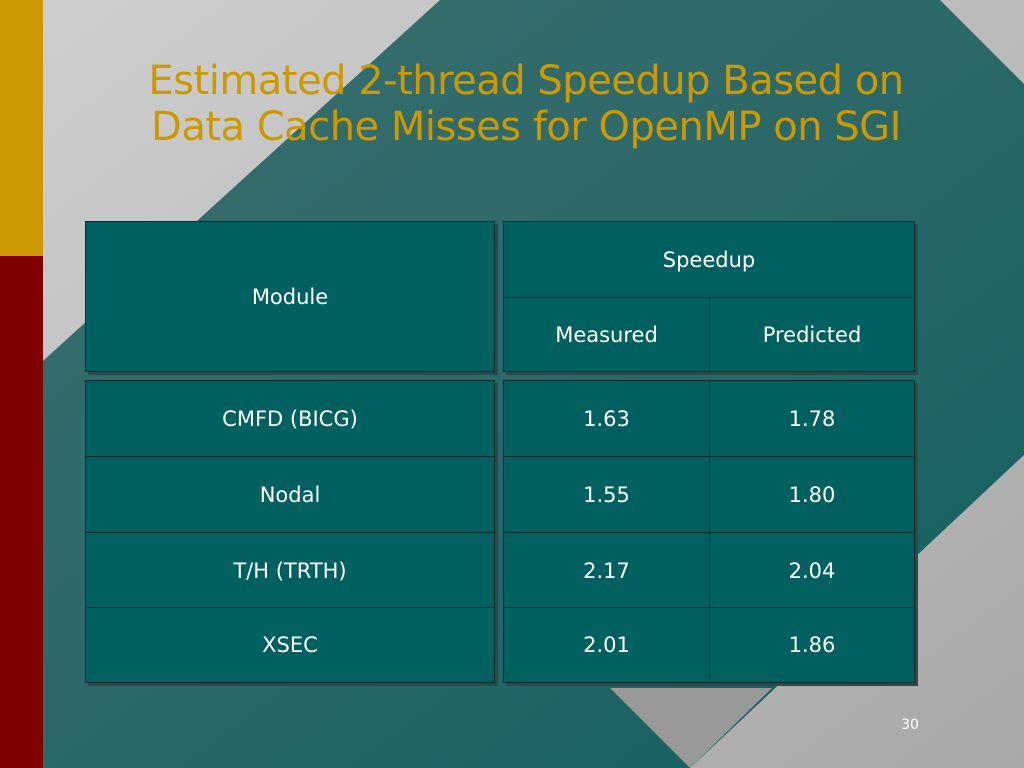  Describe the element at coordinates (910, 725) in the screenshot. I see `page-number: 30` at that location.